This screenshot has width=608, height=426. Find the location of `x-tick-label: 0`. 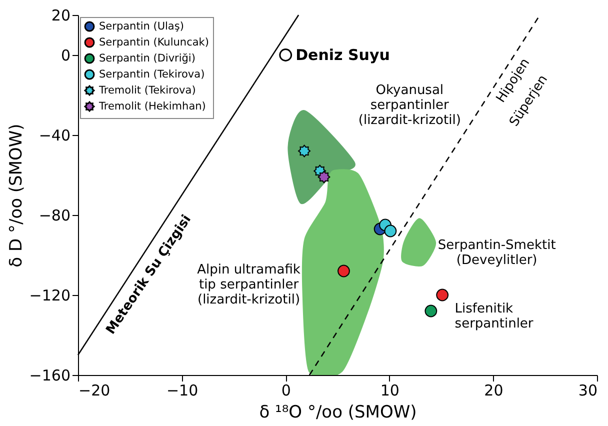

x-tick-label: 0 is located at coordinates (286, 391).